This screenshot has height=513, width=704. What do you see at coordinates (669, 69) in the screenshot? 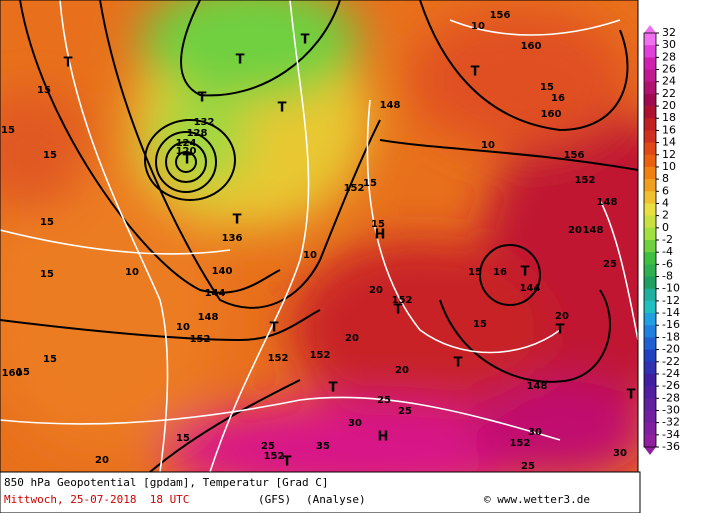
I see `colorbar-label: 26` at bounding box center [669, 69].